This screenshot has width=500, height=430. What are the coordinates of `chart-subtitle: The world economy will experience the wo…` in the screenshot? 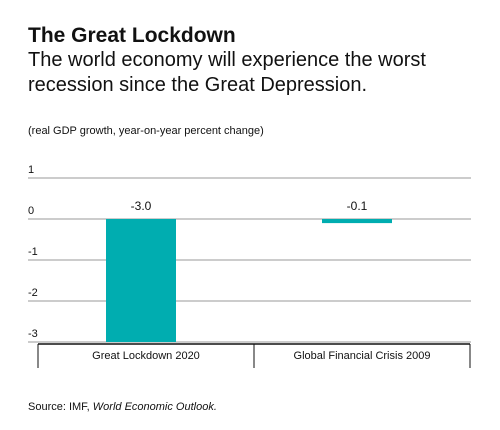 It's located at (227, 72).